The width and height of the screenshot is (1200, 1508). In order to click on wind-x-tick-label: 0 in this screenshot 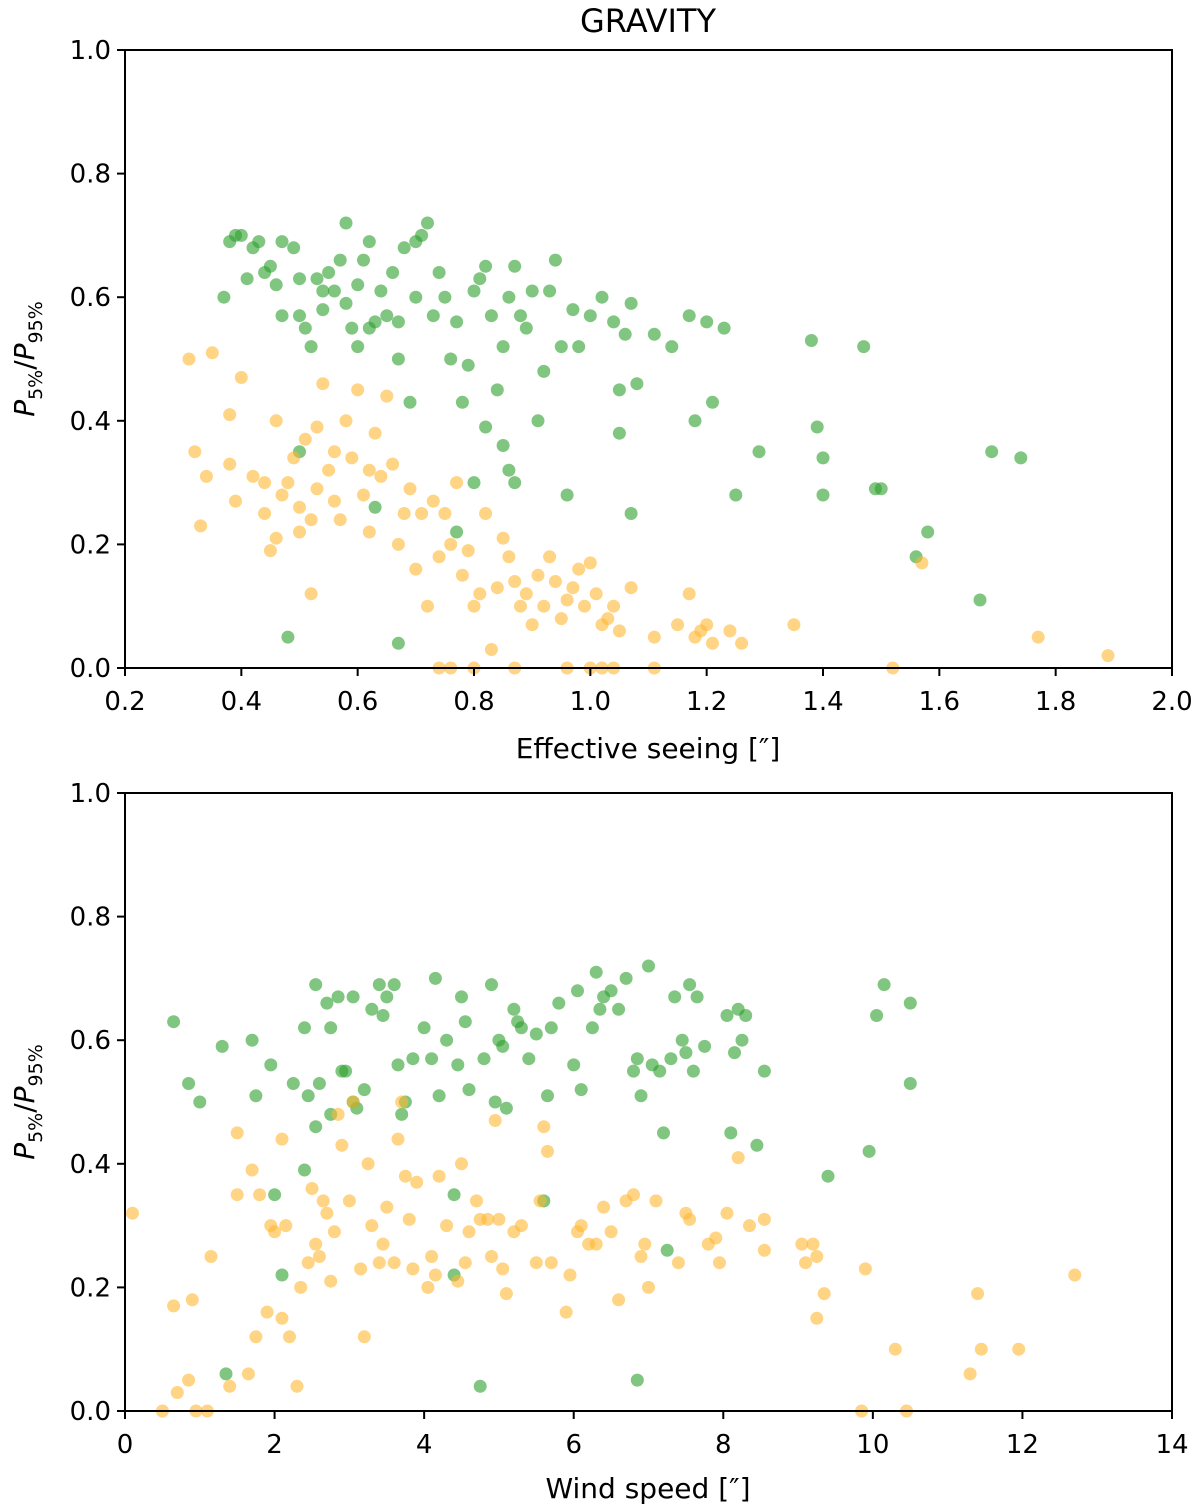, I will do `click(125, 1445)`.